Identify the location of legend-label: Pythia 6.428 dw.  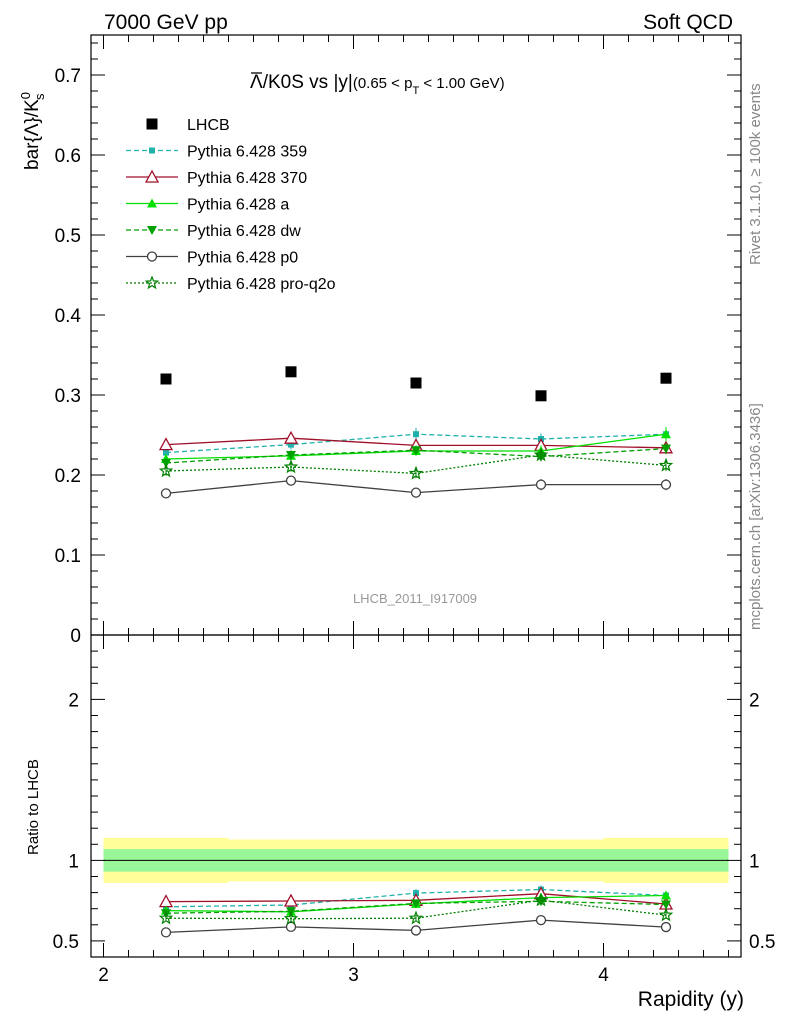
(244, 231).